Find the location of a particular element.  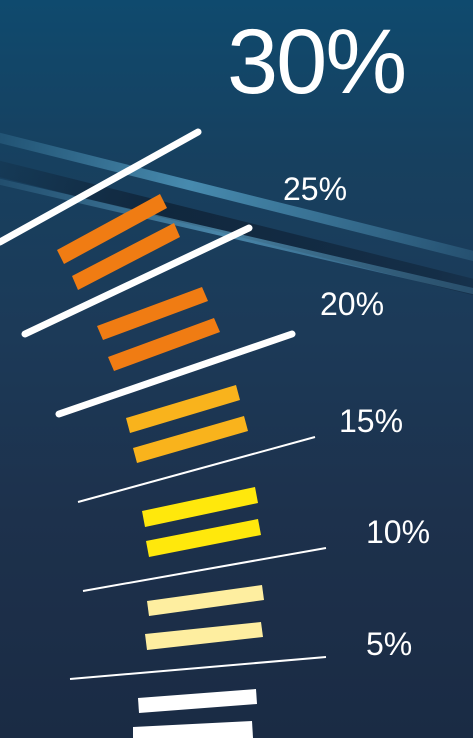

scale-label-25: 25% is located at coordinates (315, 189).